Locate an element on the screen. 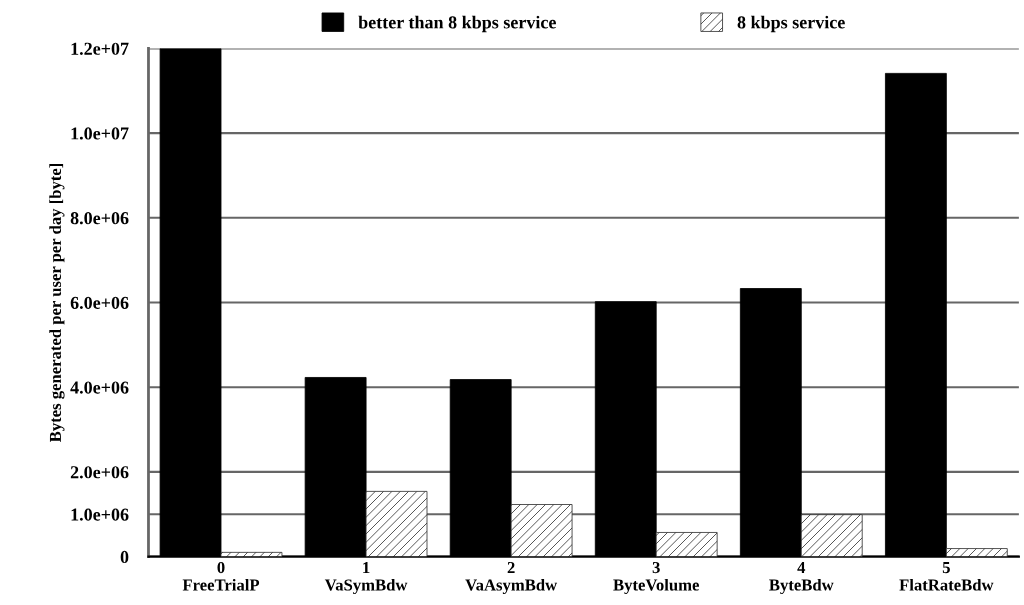  x-tick-label: 0 FreeTrialP is located at coordinates (221, 576).